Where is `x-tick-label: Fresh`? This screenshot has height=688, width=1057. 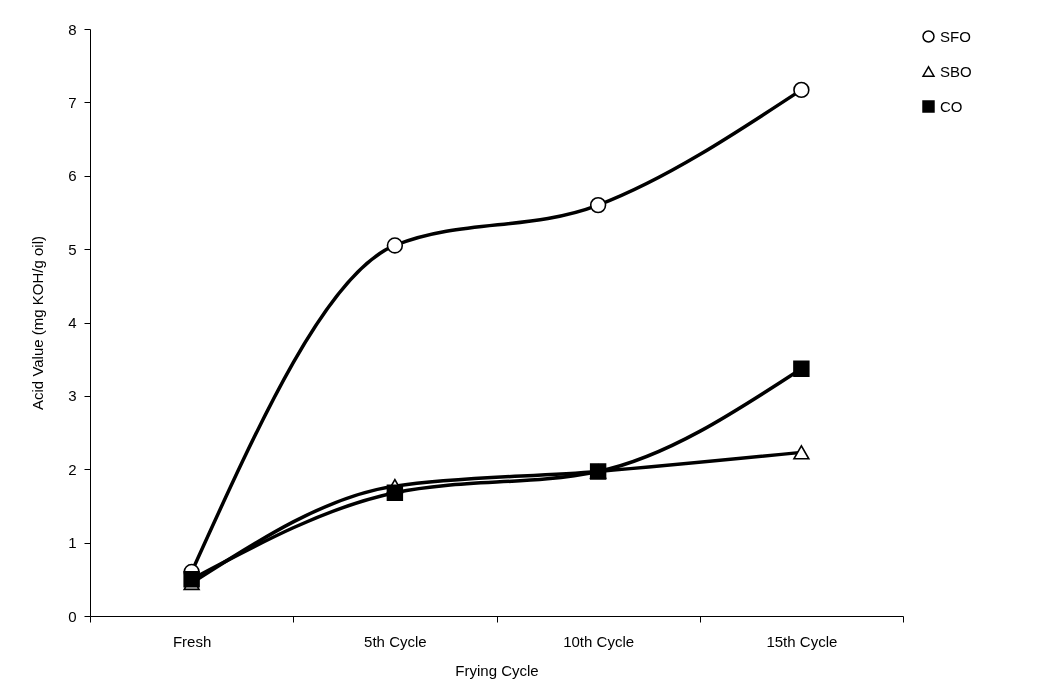
x-tick-label: Fresh is located at coordinates (192, 641).